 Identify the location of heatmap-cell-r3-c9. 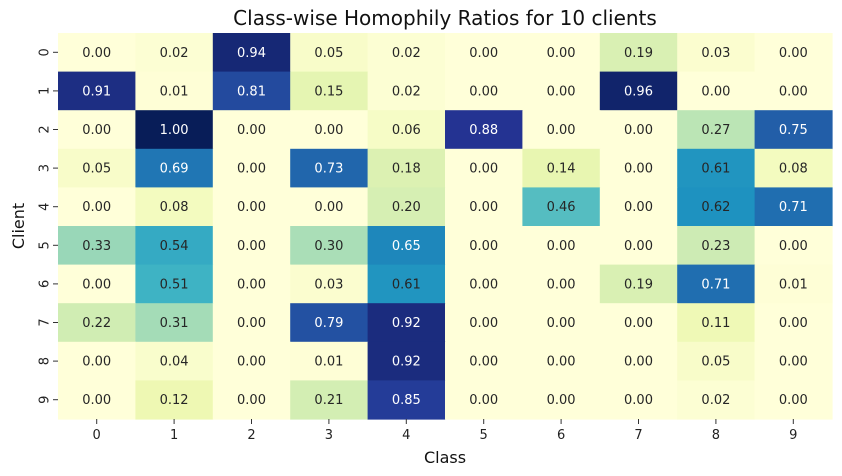
(793, 168).